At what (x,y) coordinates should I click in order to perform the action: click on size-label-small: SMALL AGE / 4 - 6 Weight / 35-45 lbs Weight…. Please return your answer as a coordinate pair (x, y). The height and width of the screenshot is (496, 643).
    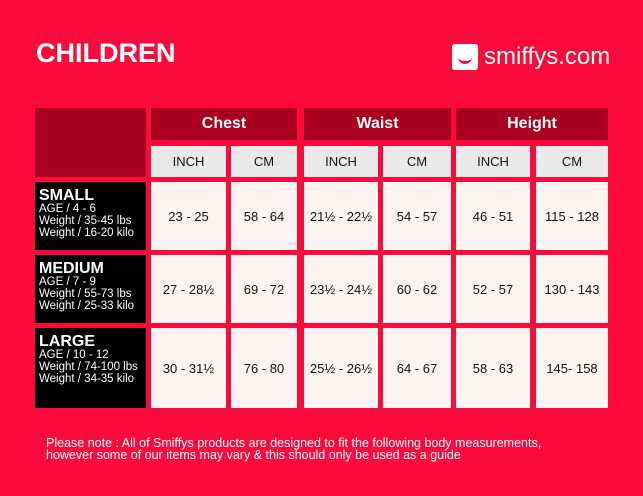
    Looking at the image, I should click on (90, 216).